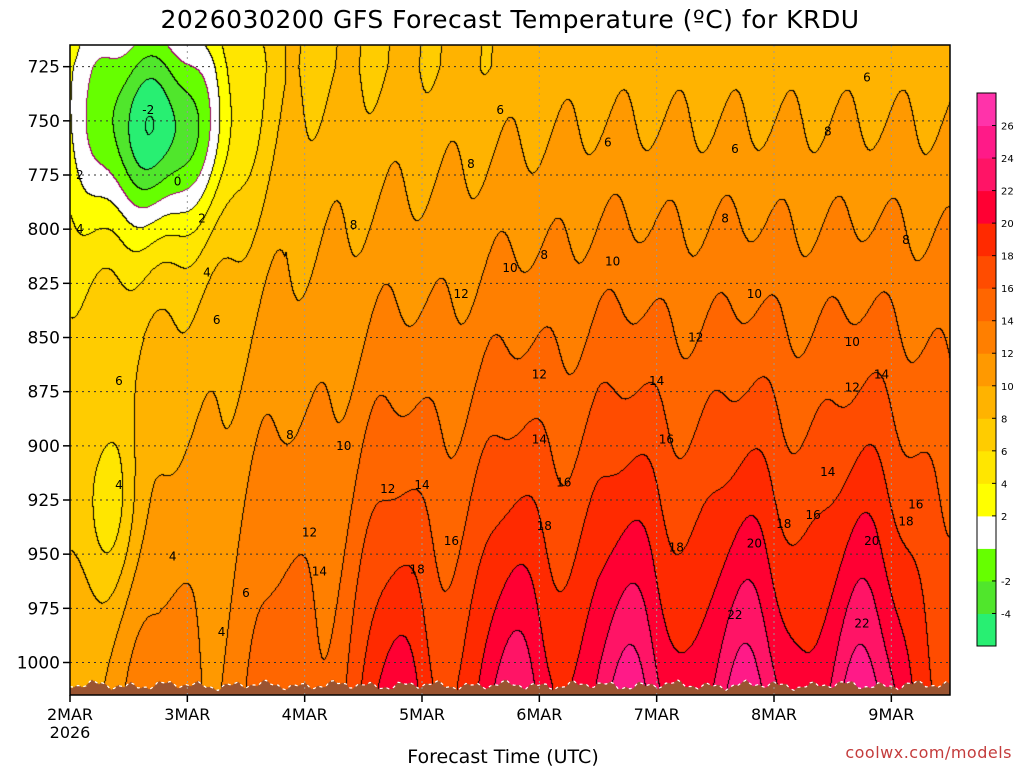 The image size is (1024, 768). Describe the element at coordinates (510, 685) in the screenshot. I see `surface-line` at that location.